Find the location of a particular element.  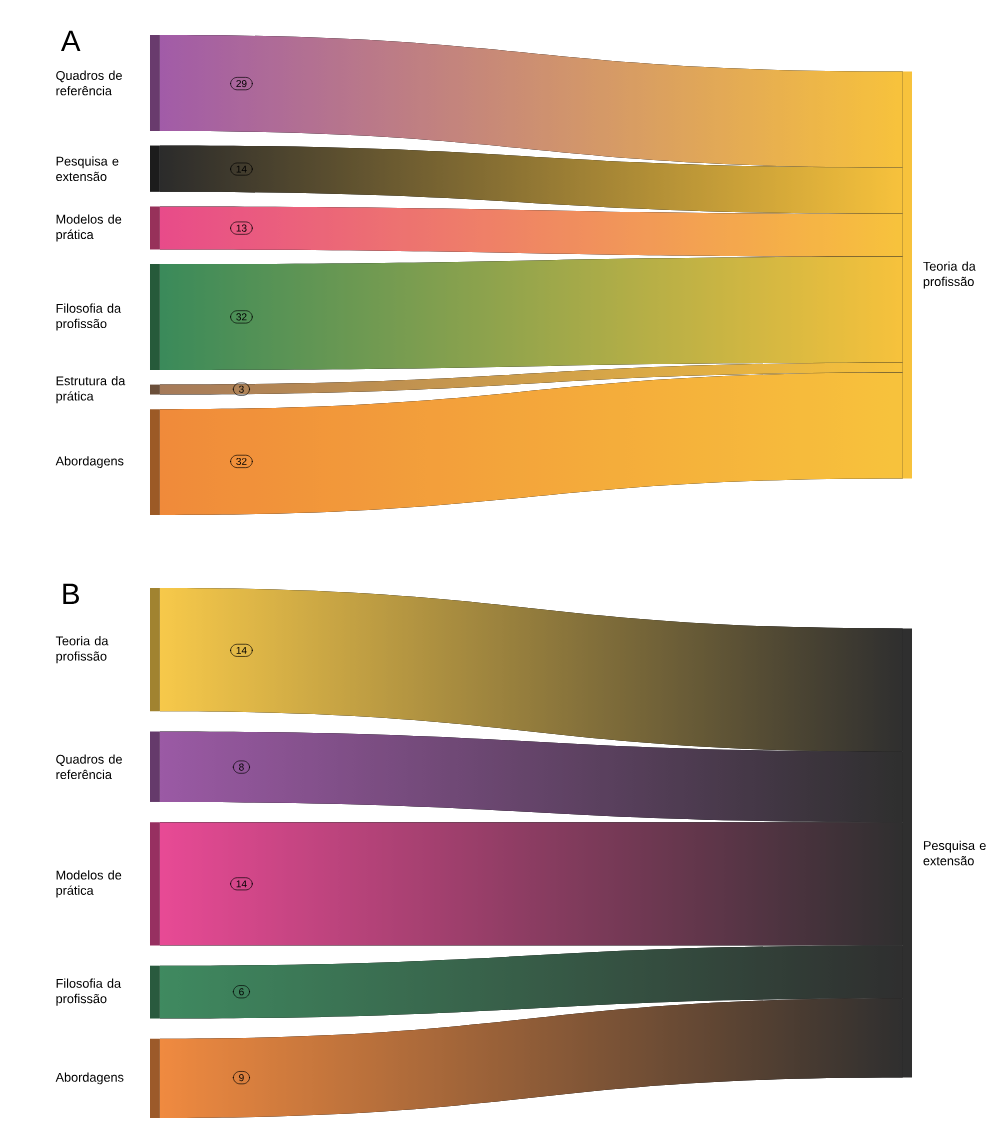

data-label: 3 is located at coordinates (241, 389).